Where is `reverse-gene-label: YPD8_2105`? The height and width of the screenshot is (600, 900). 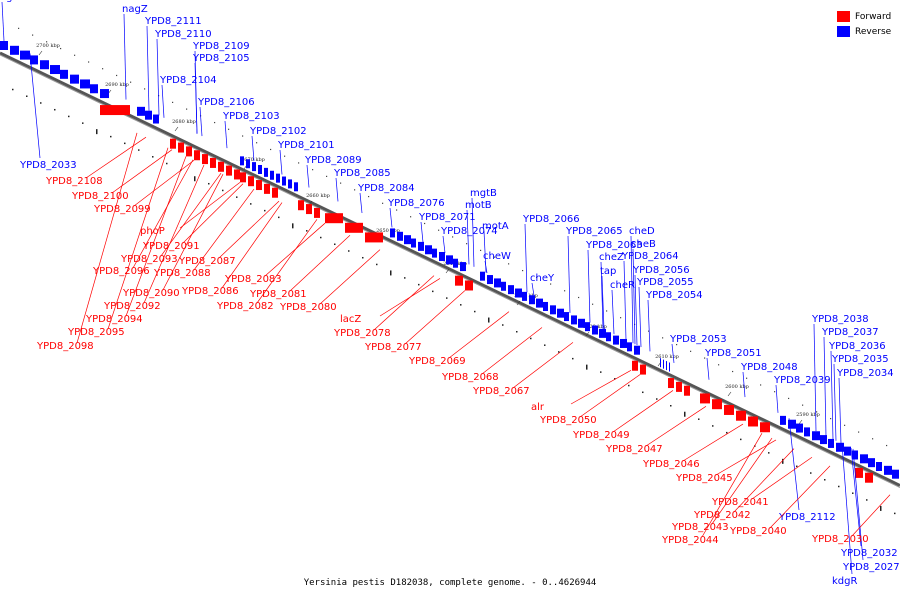 reverse-gene-label: YPD8_2105 is located at coordinates (221, 58).